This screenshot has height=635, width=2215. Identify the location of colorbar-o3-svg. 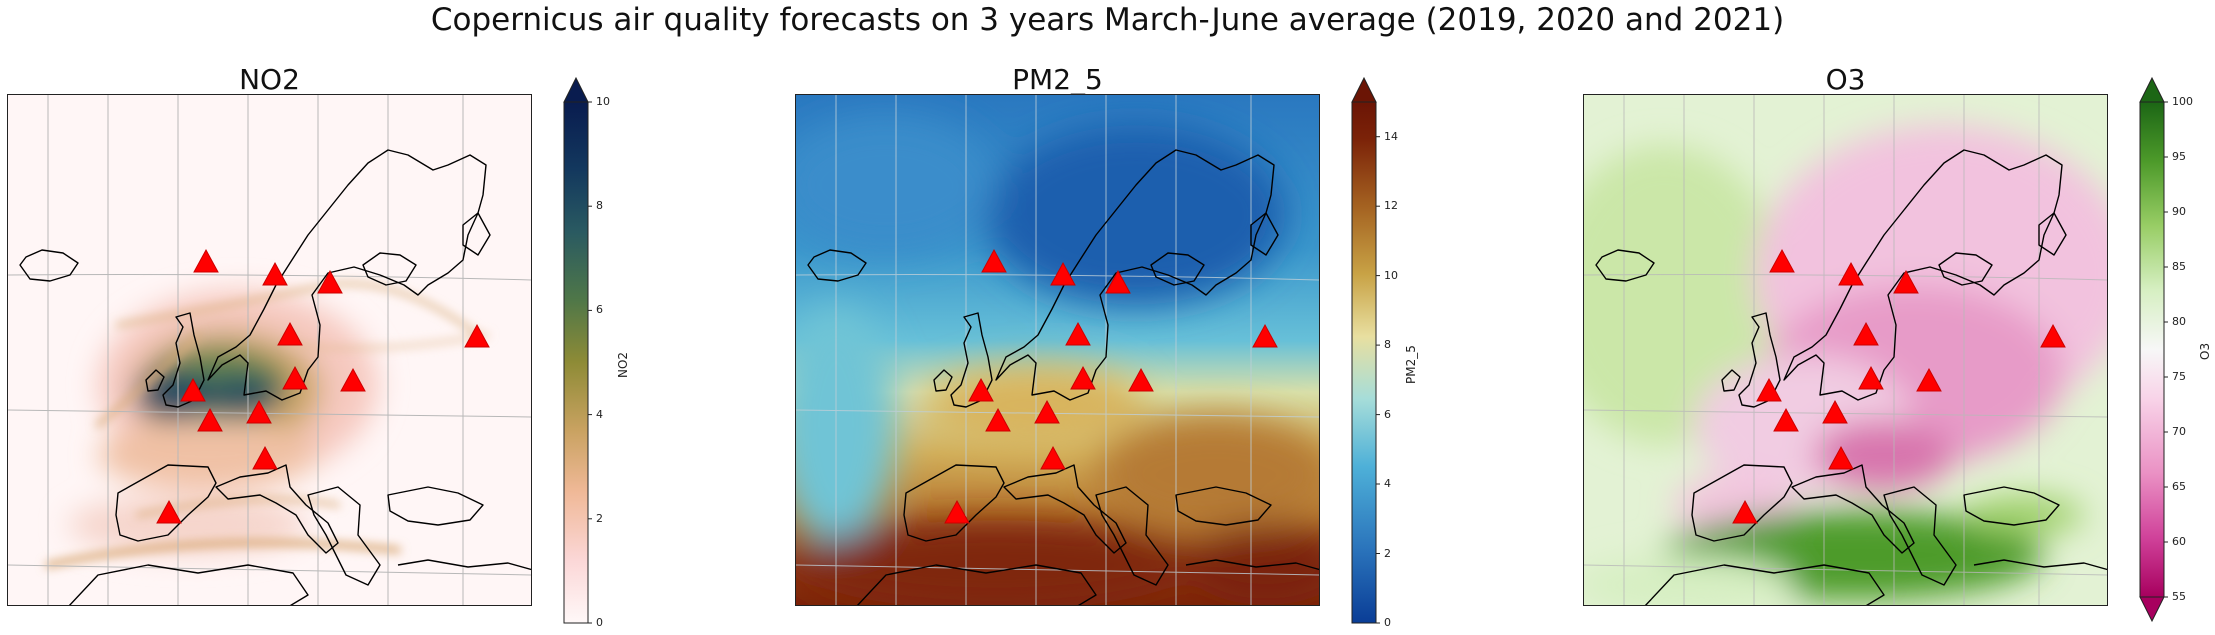
(2153, 349).